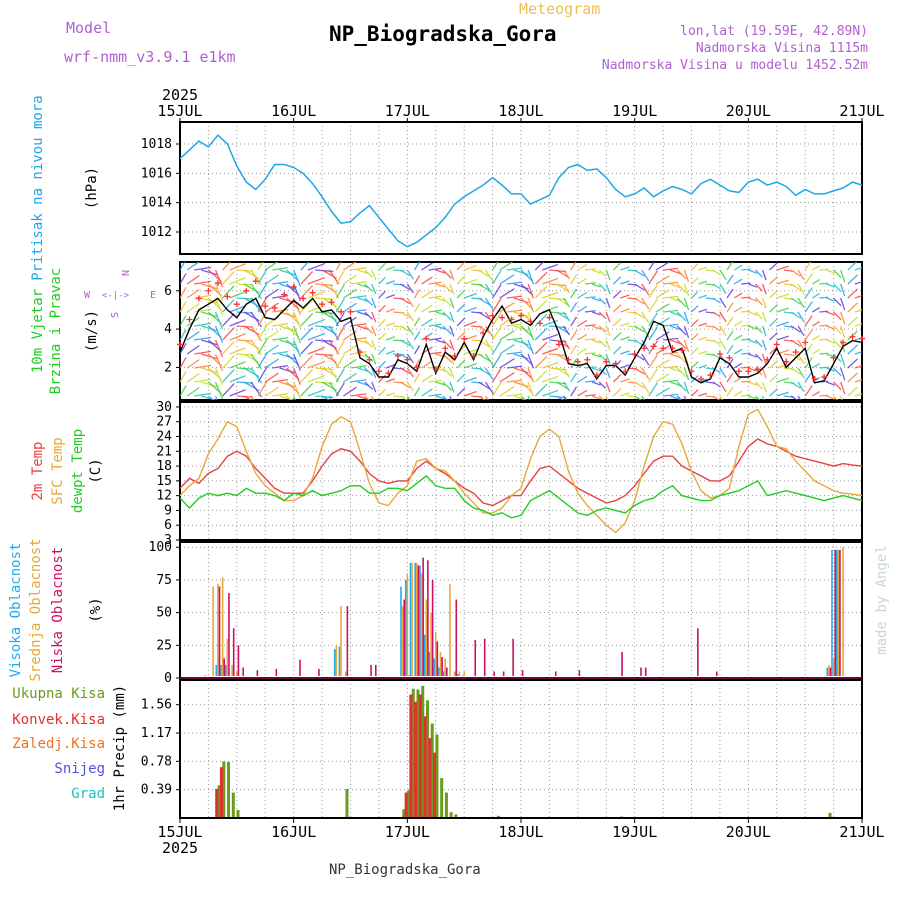 The width and height of the screenshot is (900, 900). Describe the element at coordinates (521, 471) in the screenshot. I see `panel-frame` at that location.